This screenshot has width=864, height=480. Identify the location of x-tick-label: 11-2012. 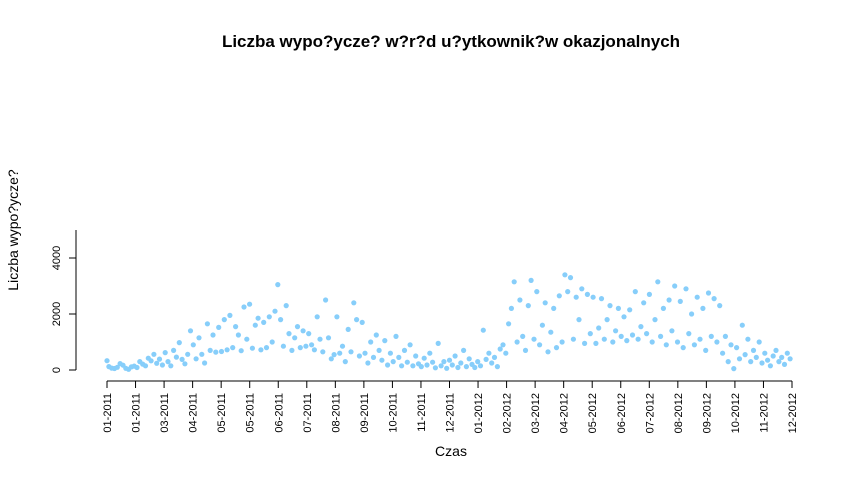
(764, 413).